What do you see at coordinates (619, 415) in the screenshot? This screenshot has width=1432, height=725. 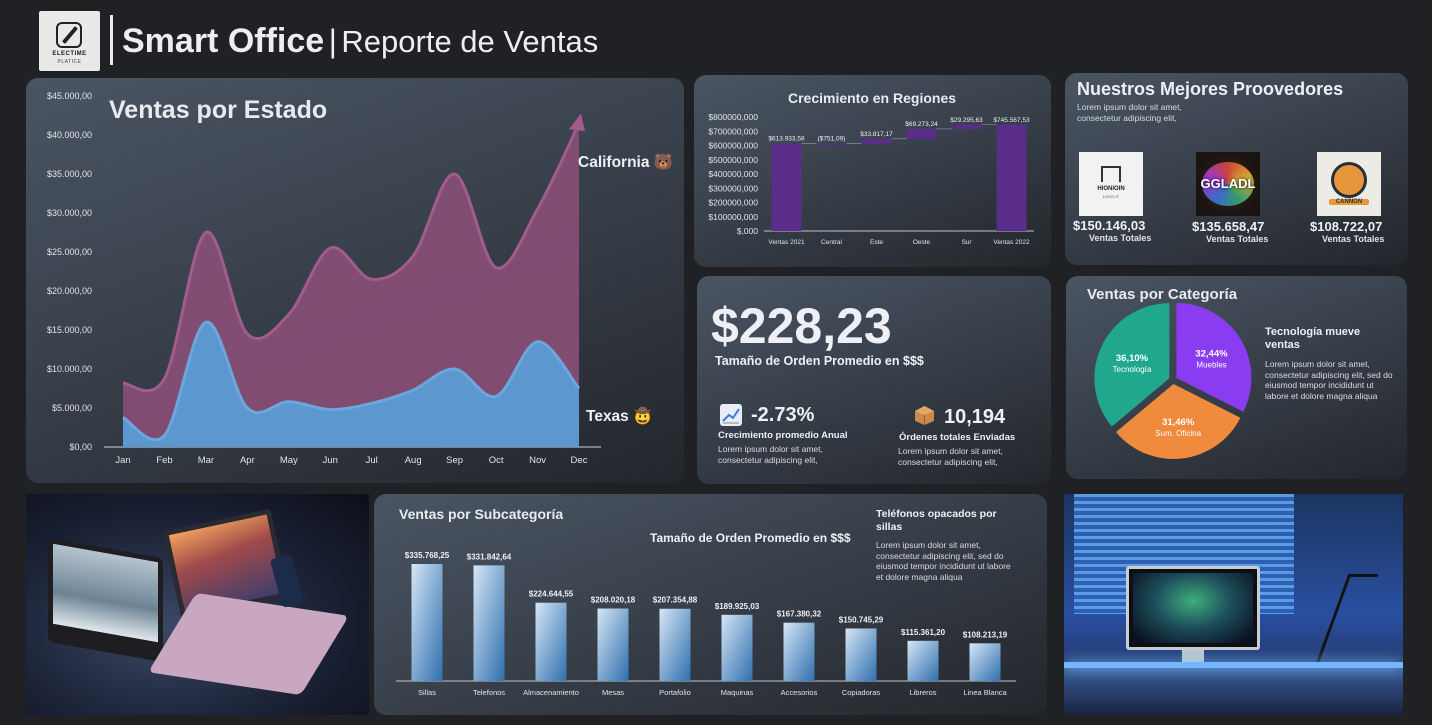 I see `series-label-texas: Texas 🤠` at bounding box center [619, 415].